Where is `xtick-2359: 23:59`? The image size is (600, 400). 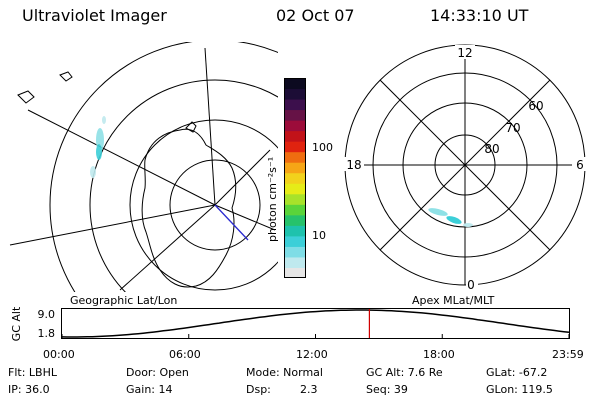
xtick-2359: 23:59 is located at coordinates (568, 354).